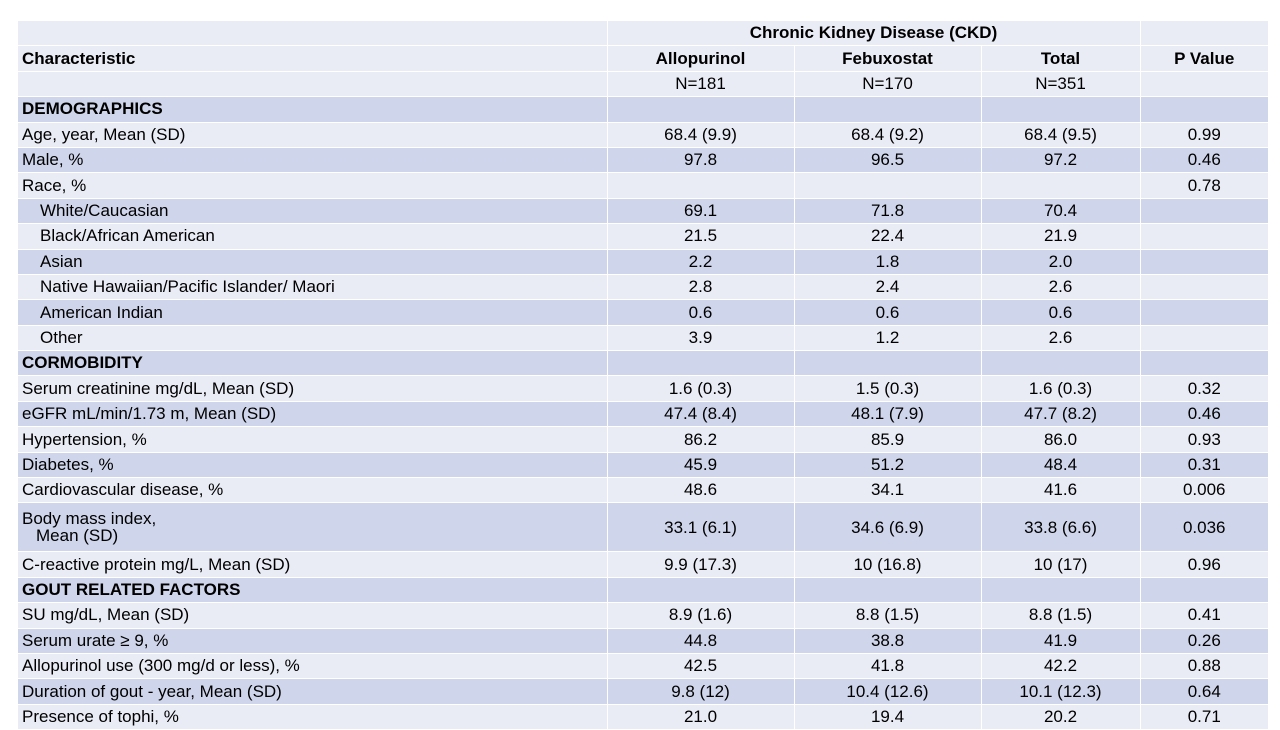 This screenshot has height=730, width=1280. What do you see at coordinates (1060, 236) in the screenshot?
I see `total-cell: 21.9` at bounding box center [1060, 236].